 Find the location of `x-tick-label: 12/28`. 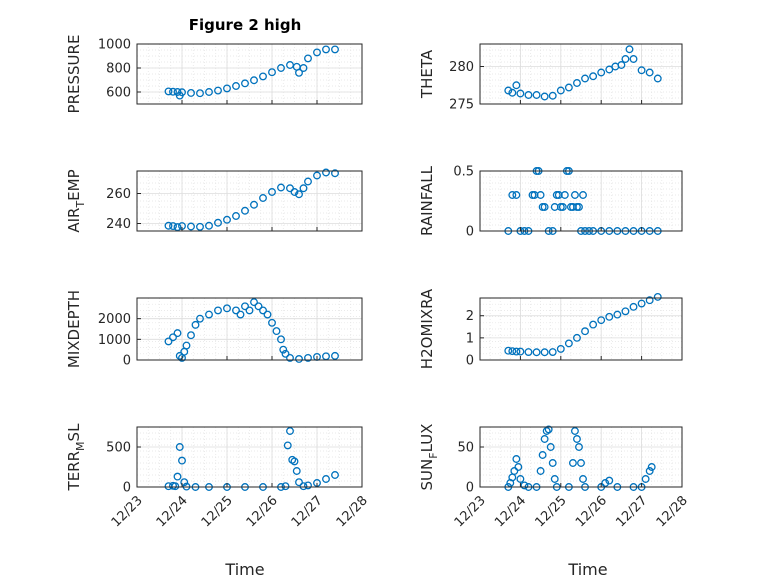

x-tick-label: 12/28 is located at coordinates (352, 511).